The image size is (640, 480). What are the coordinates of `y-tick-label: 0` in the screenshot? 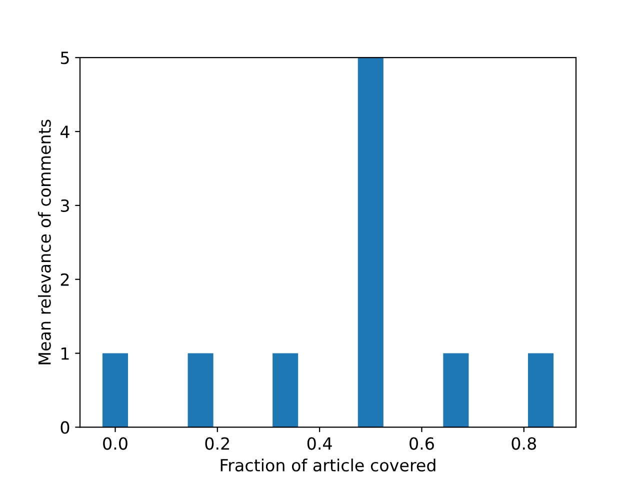 It's located at (65, 427).